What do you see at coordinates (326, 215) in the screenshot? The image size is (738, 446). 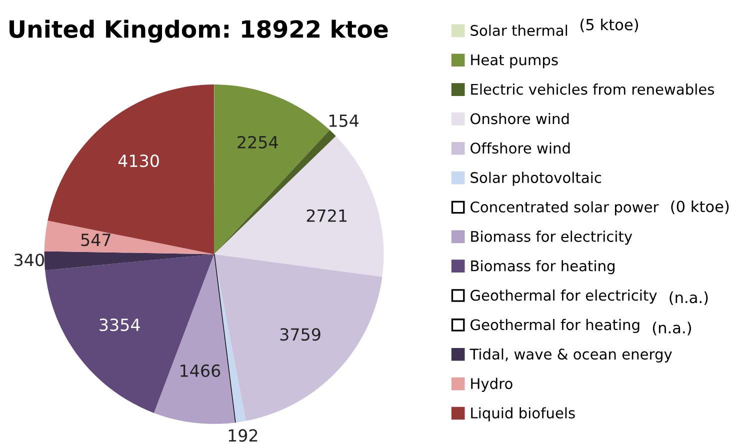 I see `data-label: 2721` at bounding box center [326, 215].